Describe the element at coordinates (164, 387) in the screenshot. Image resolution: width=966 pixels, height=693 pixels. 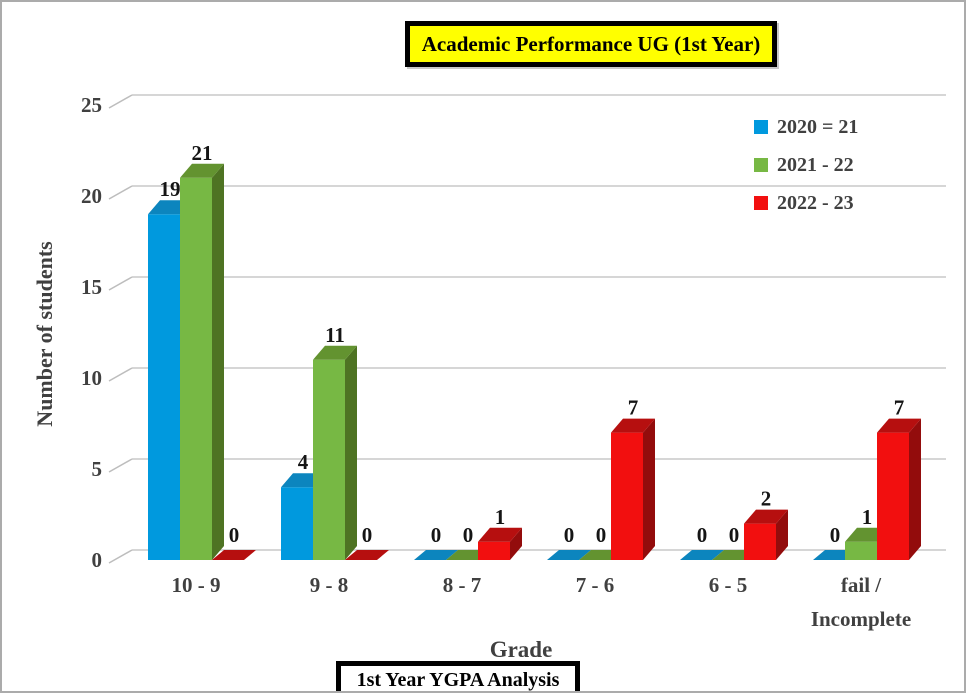
I see `bar-front-s0-c0` at that location.